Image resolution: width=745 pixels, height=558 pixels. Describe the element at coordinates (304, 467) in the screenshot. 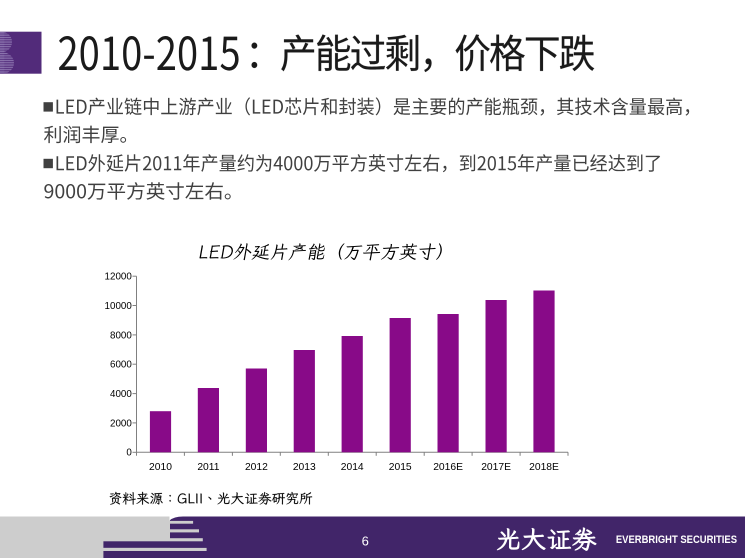

I see `svg-text: 2013` at that location.